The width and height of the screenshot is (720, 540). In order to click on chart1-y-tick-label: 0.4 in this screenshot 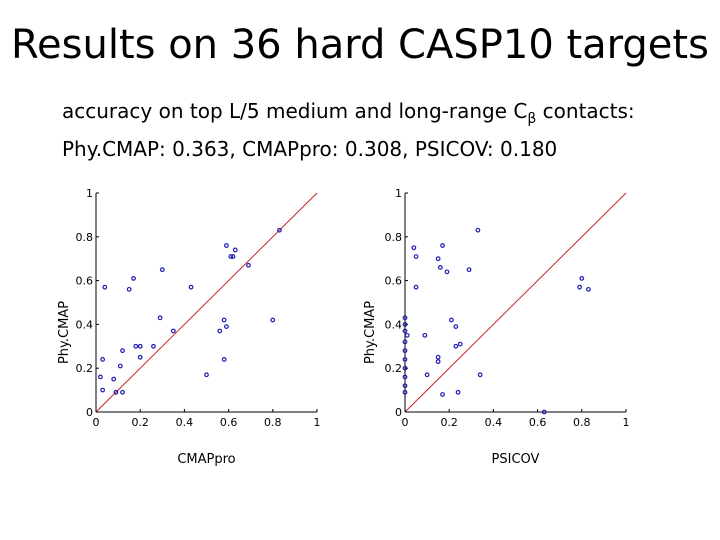, I will do `click(85, 324)`.